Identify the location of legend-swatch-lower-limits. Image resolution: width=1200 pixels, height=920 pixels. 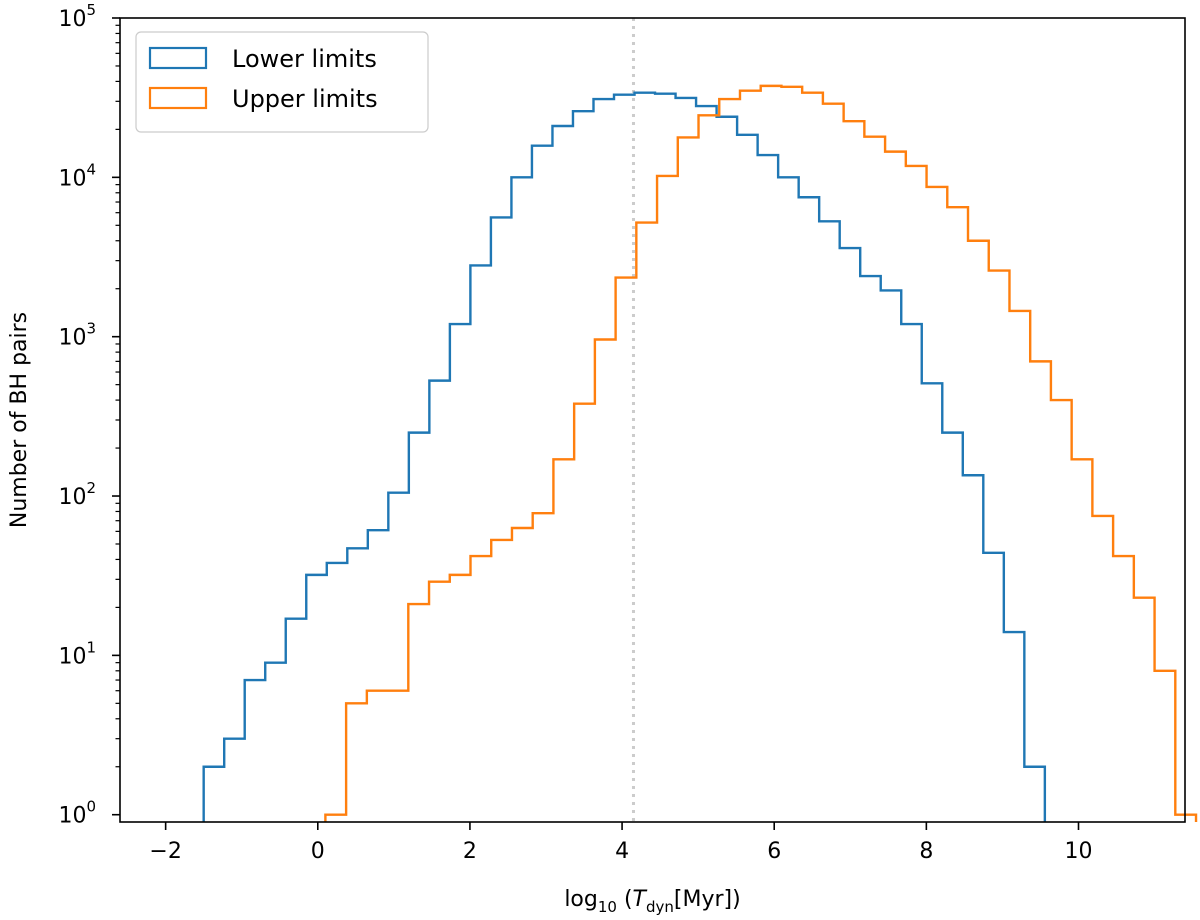
(178, 58).